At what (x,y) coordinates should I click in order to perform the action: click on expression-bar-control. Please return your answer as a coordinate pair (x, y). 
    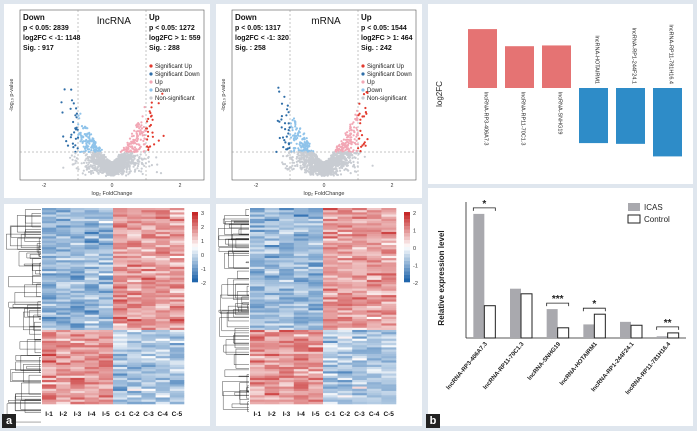
    Looking at the image, I should click on (489, 322).